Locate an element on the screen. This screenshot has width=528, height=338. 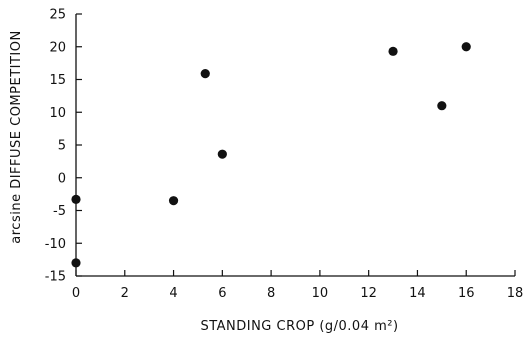
y-tick-label: 25 is located at coordinates (57, 15).